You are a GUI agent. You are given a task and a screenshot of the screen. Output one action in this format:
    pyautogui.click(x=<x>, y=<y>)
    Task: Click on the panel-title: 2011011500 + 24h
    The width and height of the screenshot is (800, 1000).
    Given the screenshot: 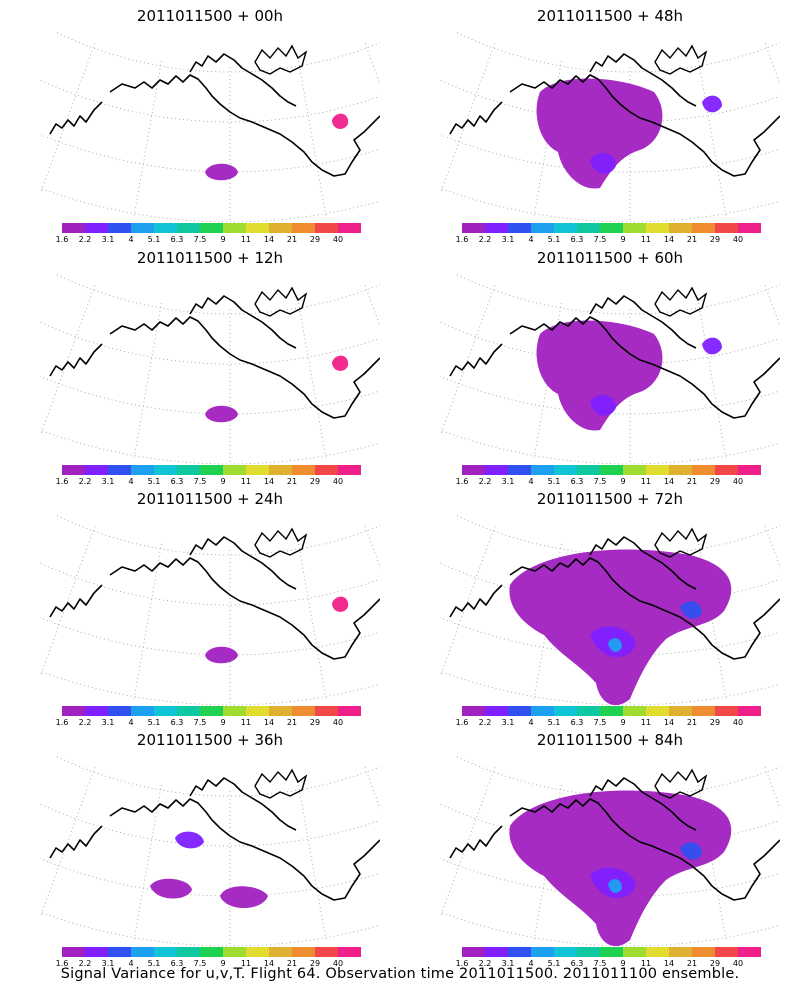 What is the action you would take?
    pyautogui.click(x=210, y=499)
    